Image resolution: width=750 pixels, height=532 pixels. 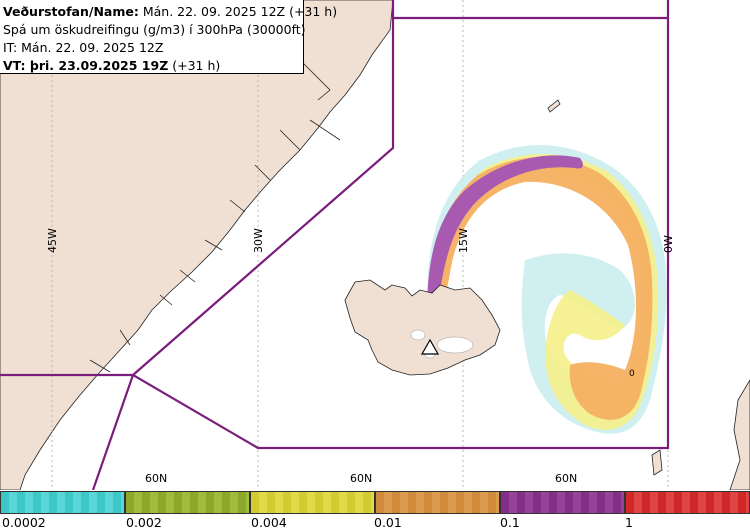 I want to click on plume-orange, so click(x=541, y=288).